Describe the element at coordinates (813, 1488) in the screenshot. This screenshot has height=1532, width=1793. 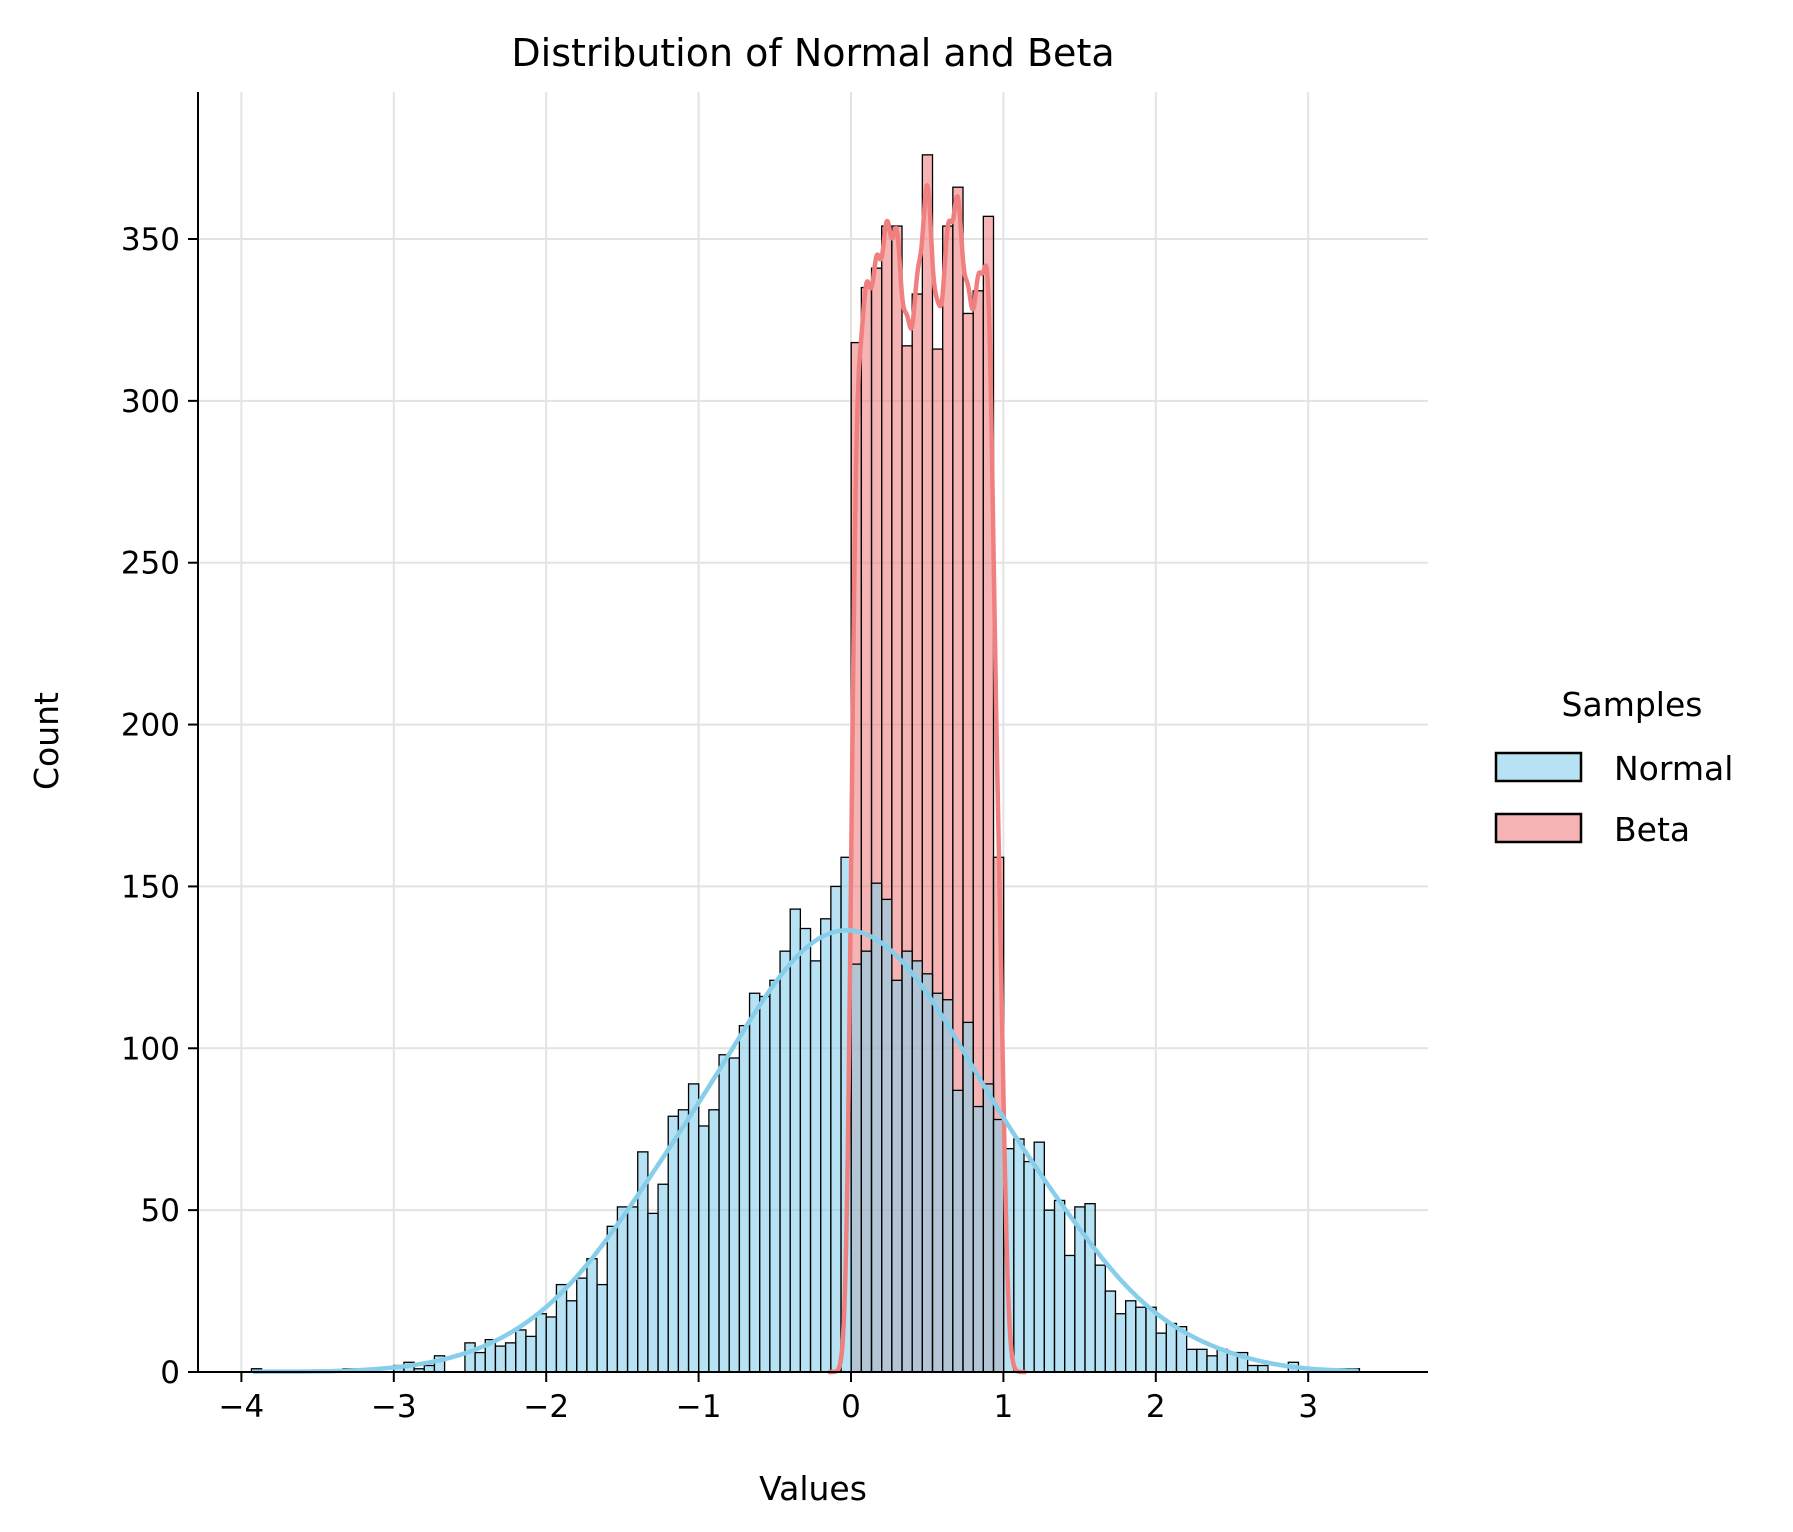
I see `x-axis-label: Values` at that location.